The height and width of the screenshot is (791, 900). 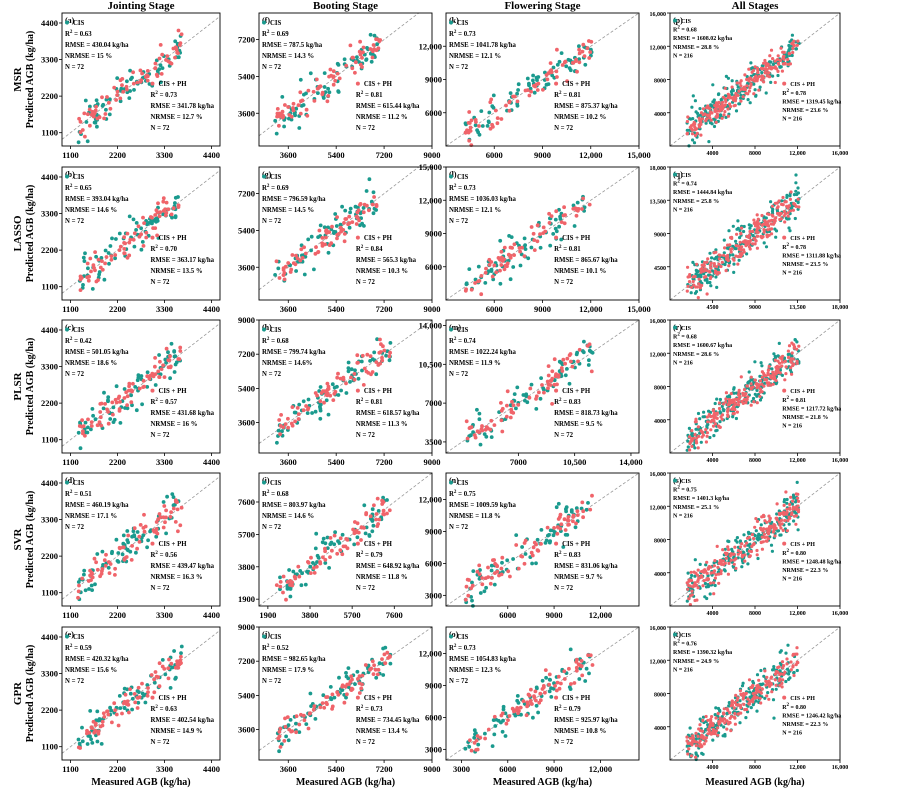 I want to click on rmse-stat: RMSE = 831.06 kg/ha, so click(x=586, y=566).